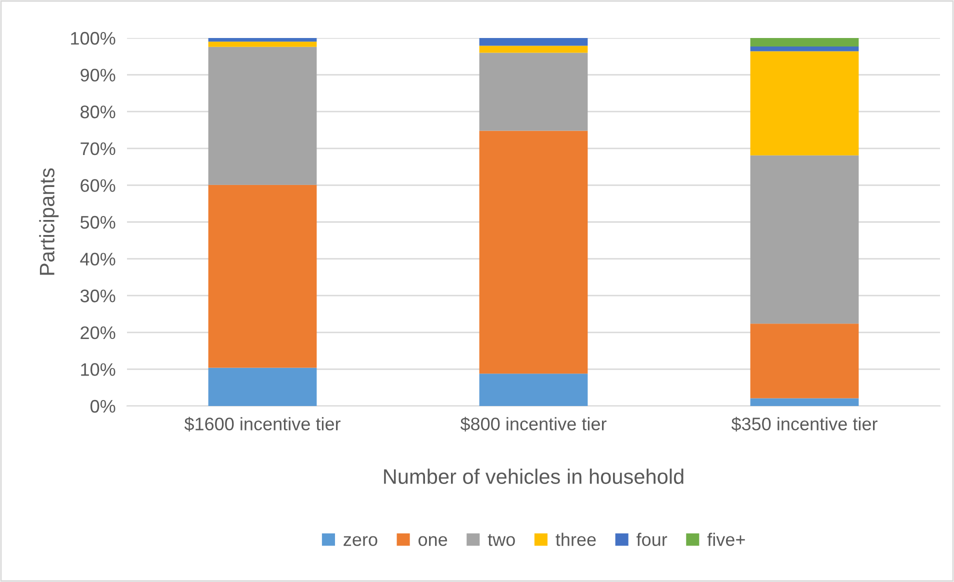 The image size is (954, 582). I want to click on legend-label: two, so click(501, 540).